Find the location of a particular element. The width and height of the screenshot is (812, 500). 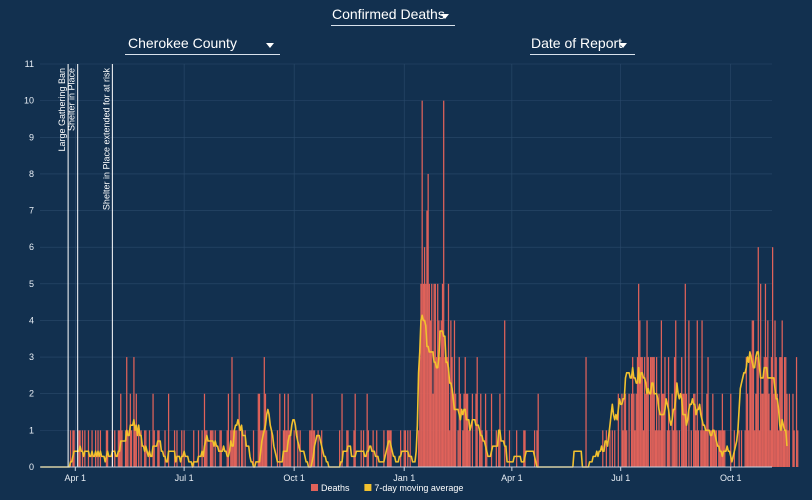

x-tick-label: Oct 1 is located at coordinates (731, 478).